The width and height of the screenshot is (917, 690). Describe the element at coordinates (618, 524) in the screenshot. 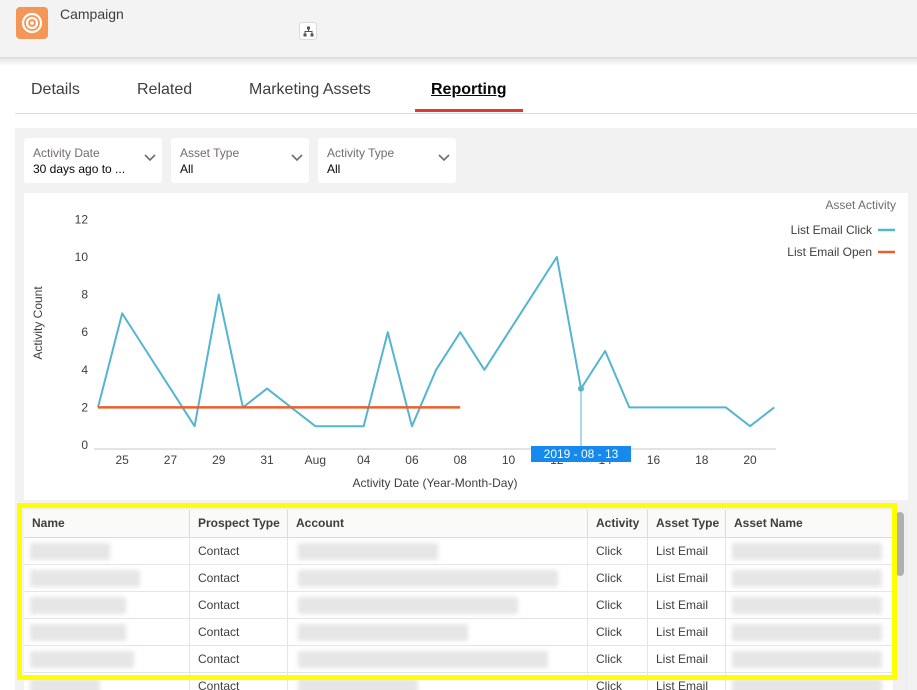

I see `column-header-activity: Activity` at that location.